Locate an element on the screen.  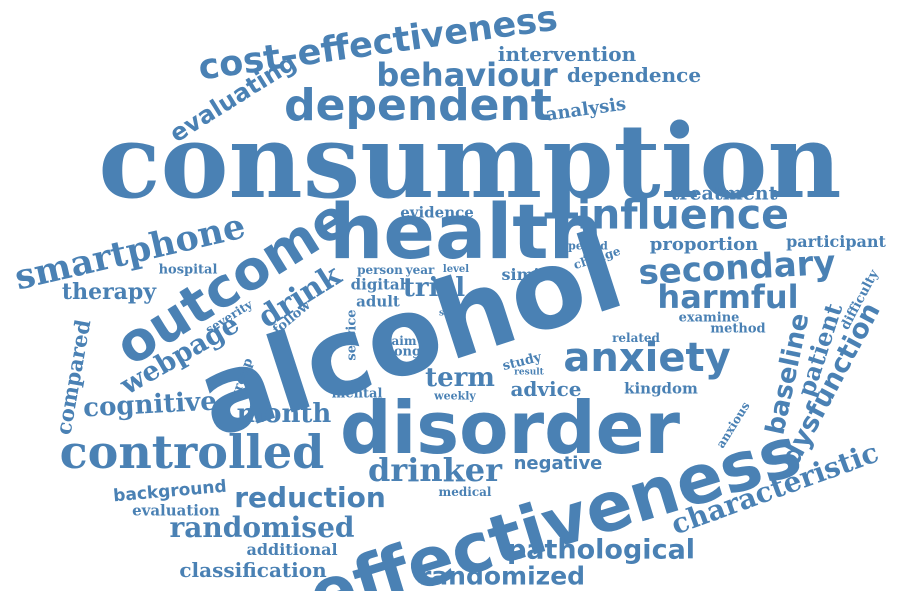
word-advice: advice is located at coordinates (546, 389).